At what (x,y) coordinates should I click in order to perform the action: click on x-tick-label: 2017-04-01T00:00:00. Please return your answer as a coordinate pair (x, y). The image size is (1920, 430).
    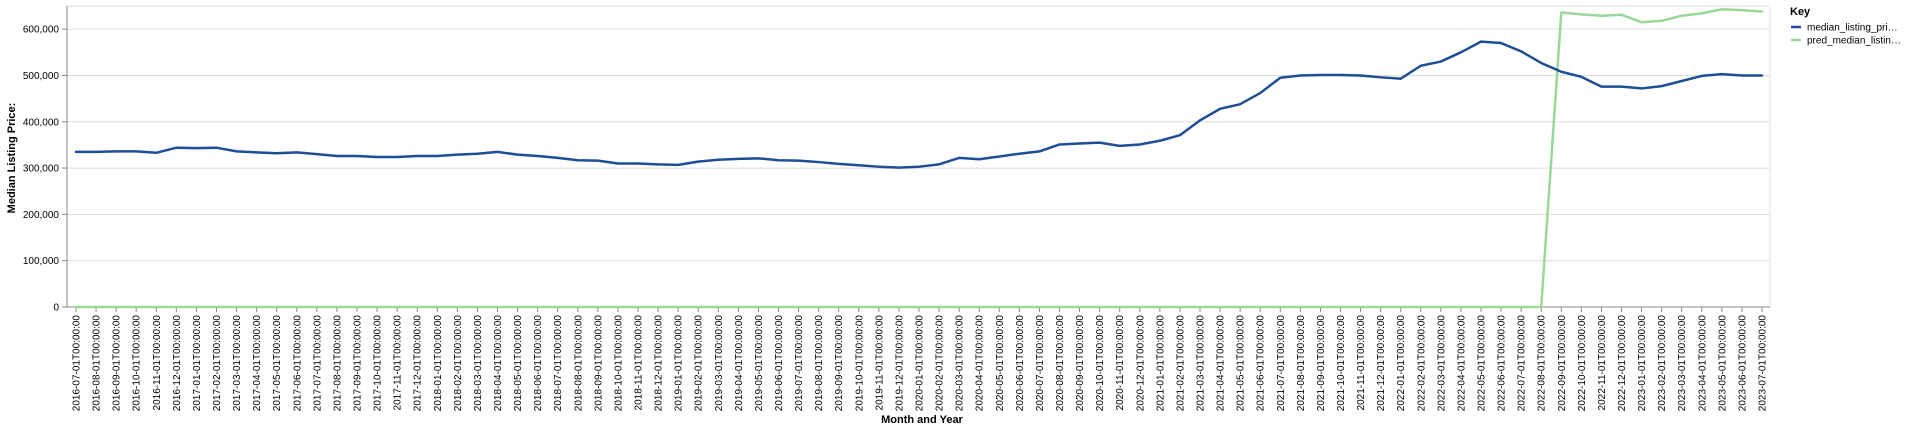
    Looking at the image, I should click on (257, 363).